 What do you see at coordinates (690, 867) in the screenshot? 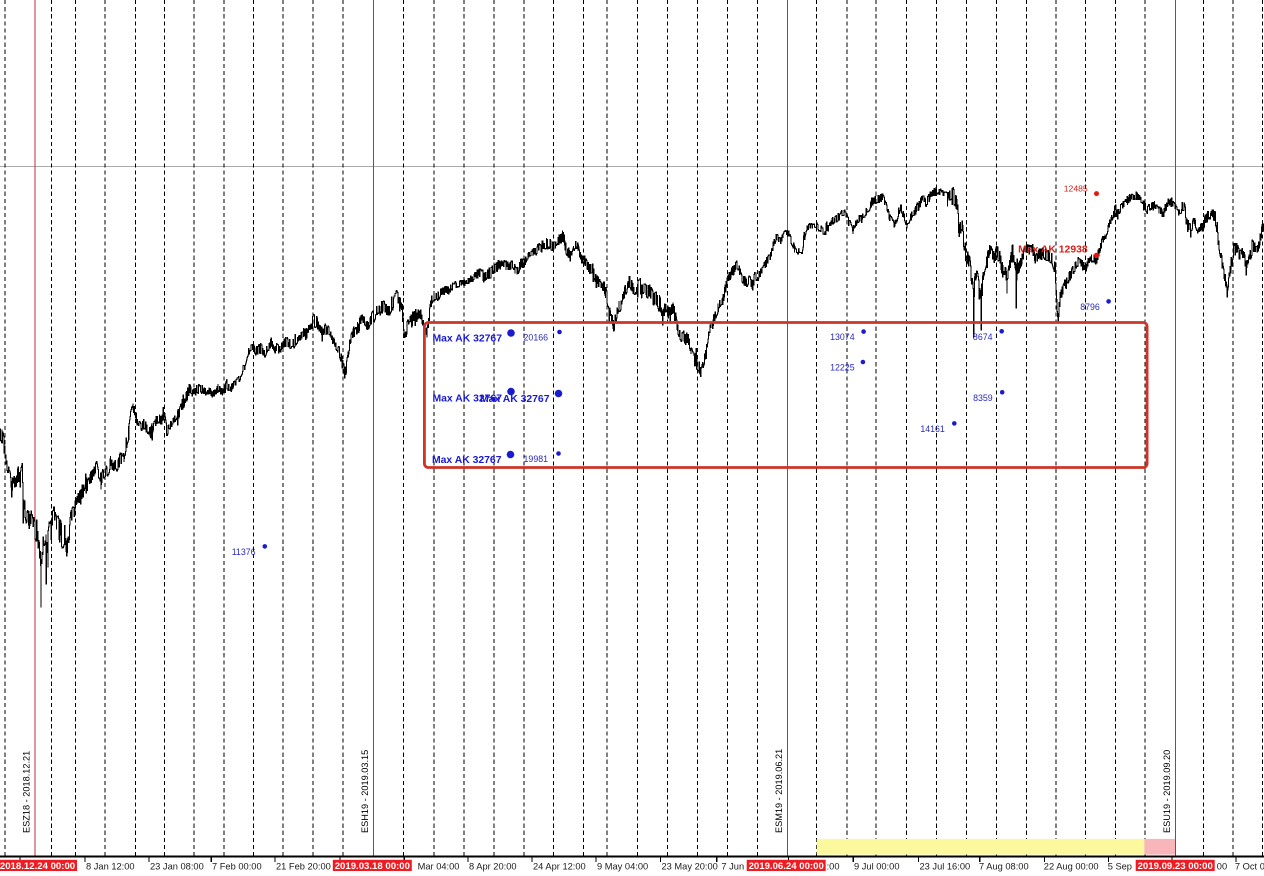
I see `svg-text: 23 May 20:00` at bounding box center [690, 867].